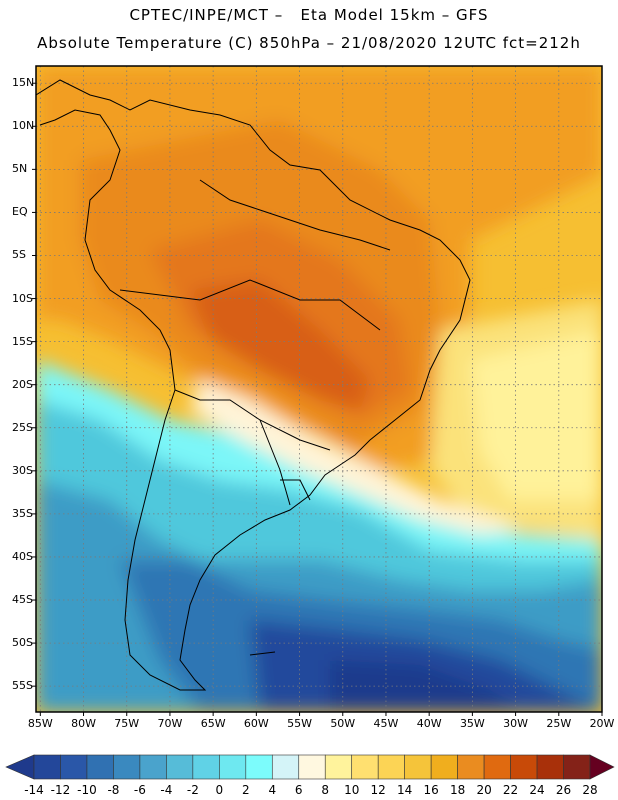  What do you see at coordinates (23, 83) in the screenshot?
I see `lat-label: 15N` at bounding box center [23, 83].